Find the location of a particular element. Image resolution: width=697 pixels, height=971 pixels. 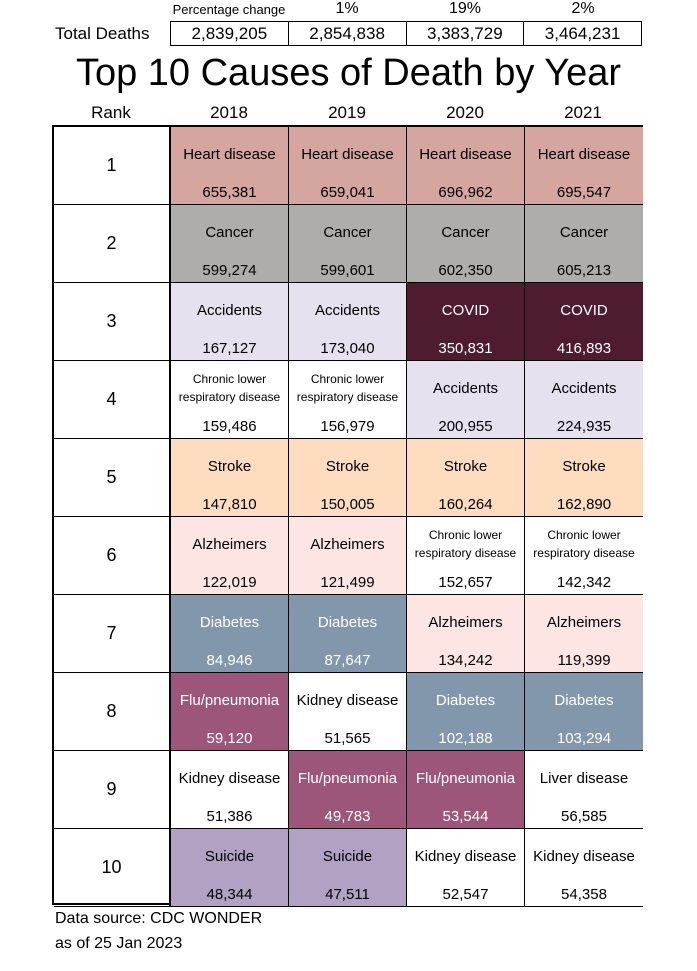

rank-cell: 7 is located at coordinates (112, 634).